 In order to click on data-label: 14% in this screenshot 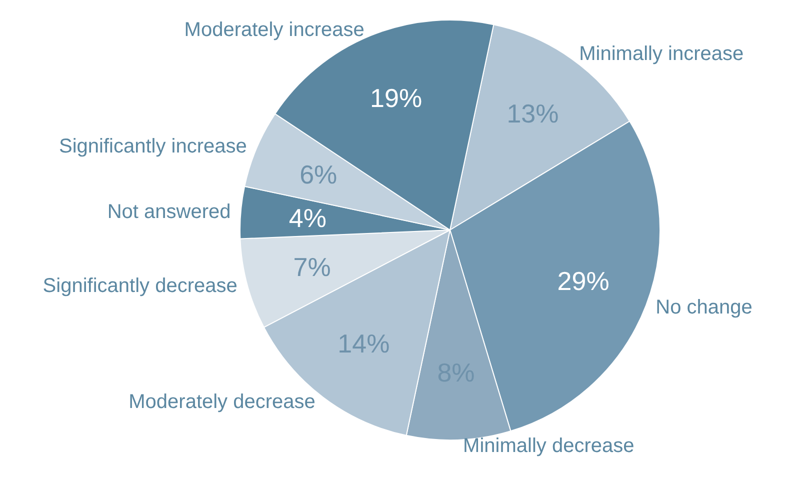, I will do `click(364, 343)`.